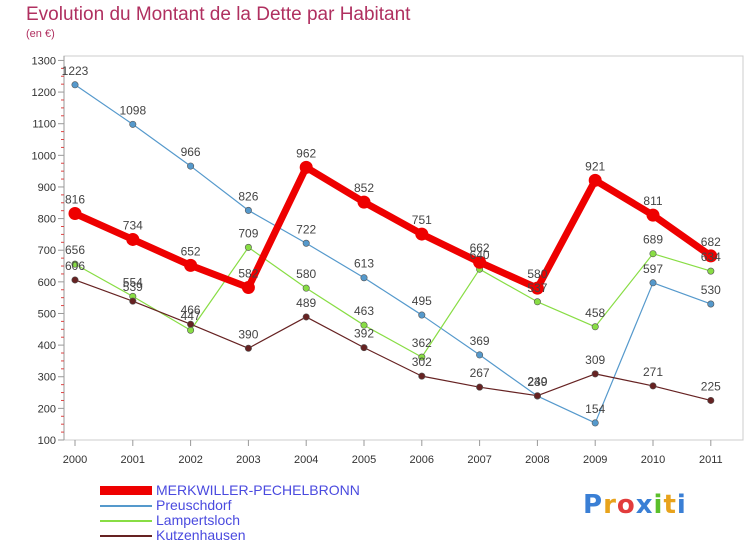  What do you see at coordinates (47, 409) in the screenshot?
I see `y-tick-label: 200` at bounding box center [47, 409].